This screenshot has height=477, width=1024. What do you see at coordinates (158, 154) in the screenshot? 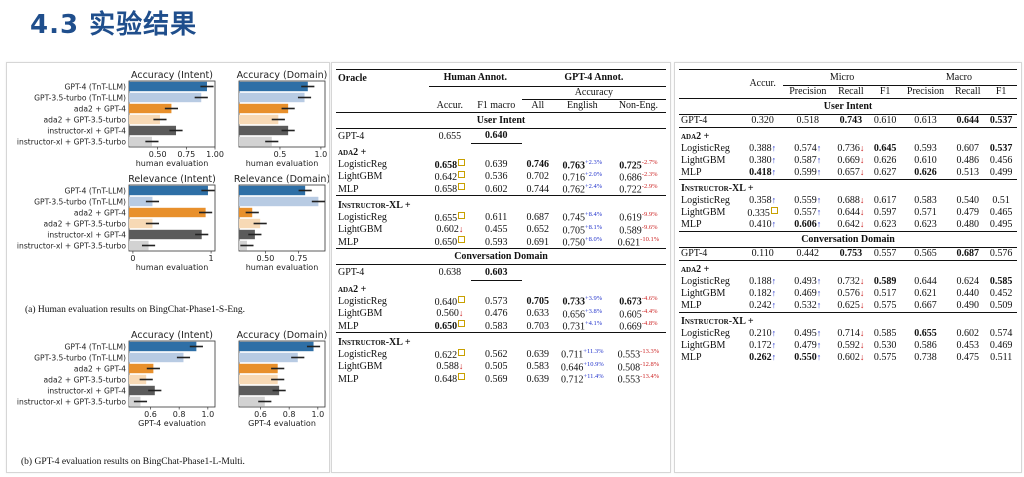
I see `x-tick-label: 0.50` at bounding box center [158, 154].